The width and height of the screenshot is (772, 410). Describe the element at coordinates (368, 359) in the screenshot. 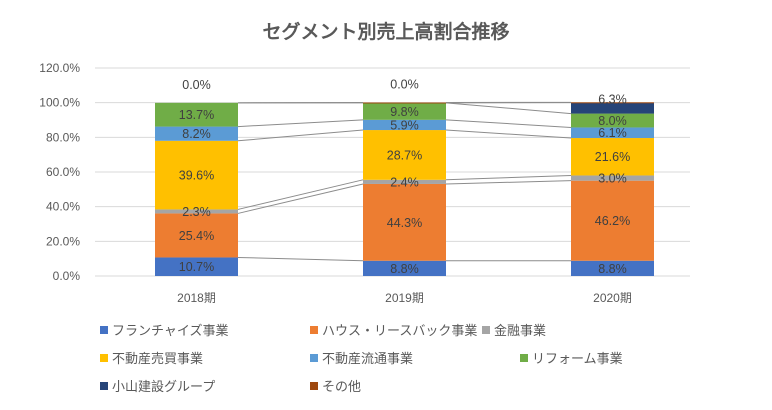

I see `legend-label: 不動産流通事業` at that location.